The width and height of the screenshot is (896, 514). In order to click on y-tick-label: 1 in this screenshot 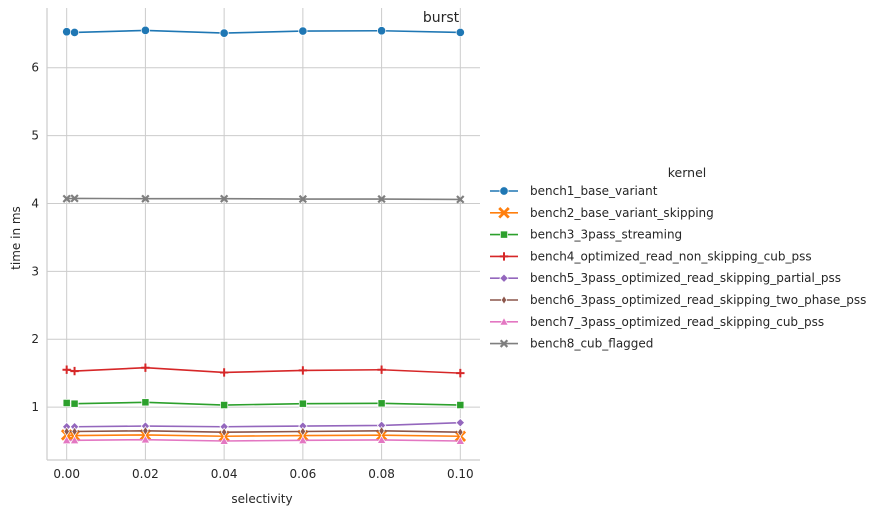, I will do `click(35, 407)`.